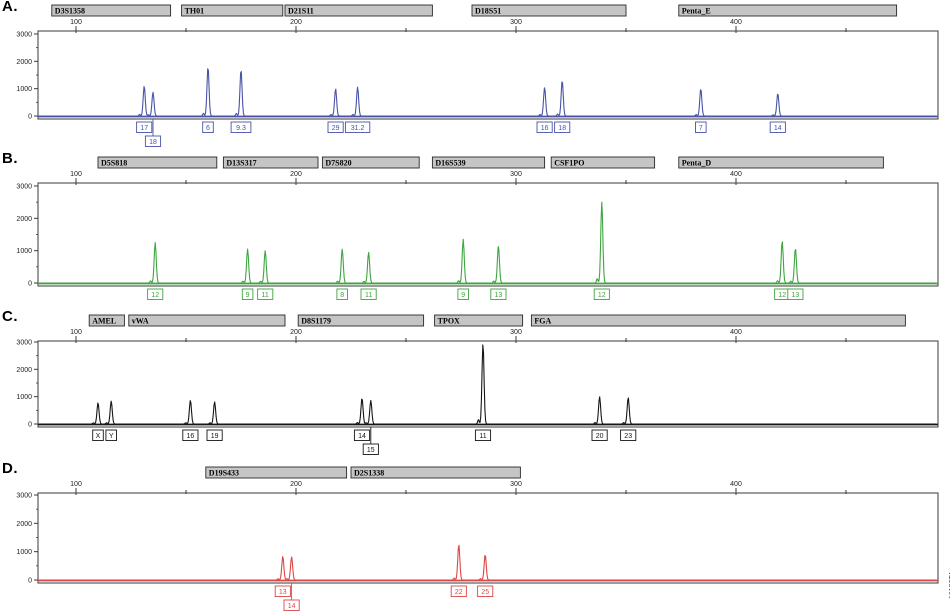 The image size is (950, 612). Describe the element at coordinates (104, 321) in the screenshot. I see `marker-label: AMEL` at that location.